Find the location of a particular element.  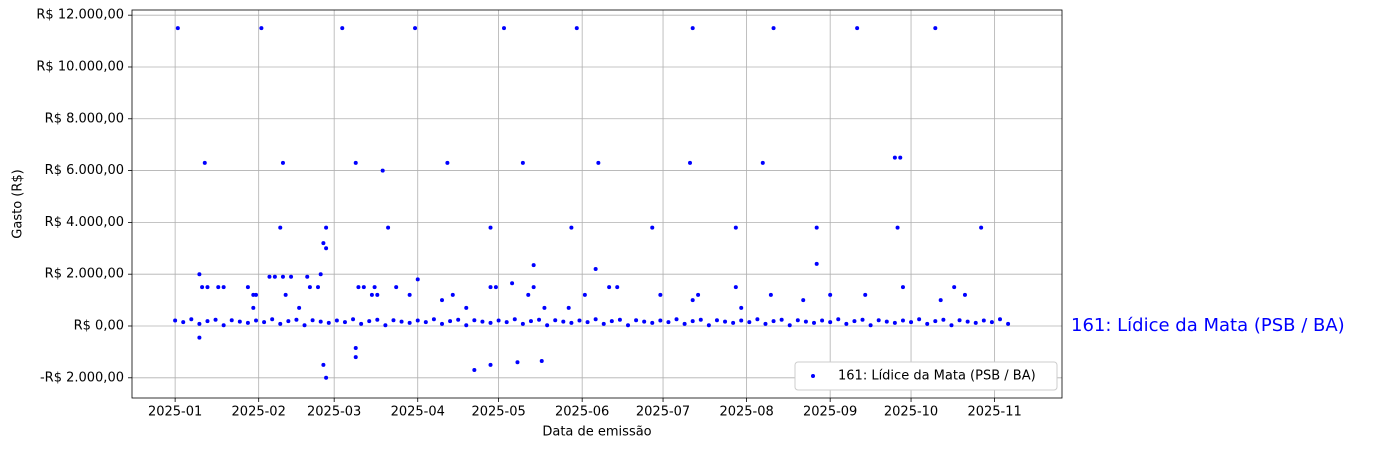

legend-label: 161: Lídice da Mata (PSB / BA) is located at coordinates (937, 376).